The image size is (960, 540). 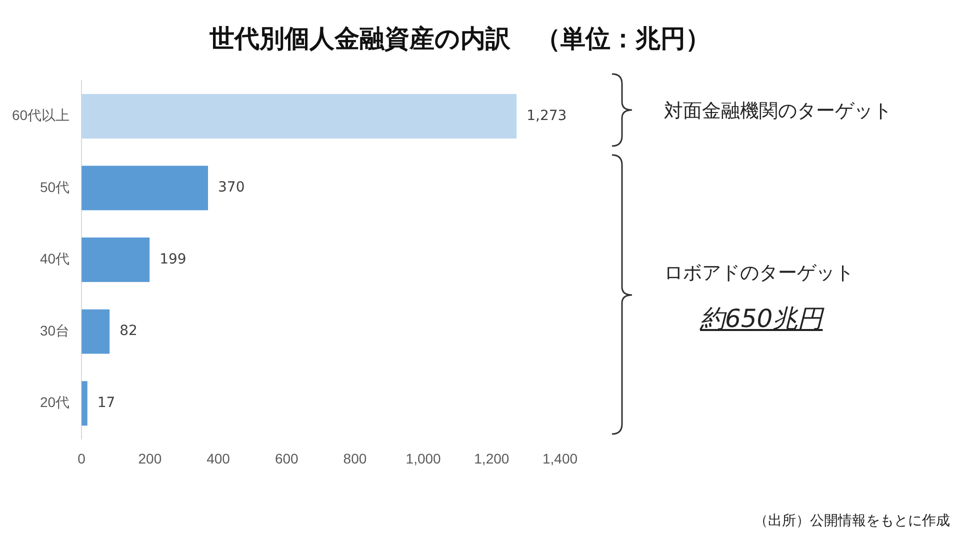 What do you see at coordinates (55, 330) in the screenshot?
I see `y-tick-label: 30台` at bounding box center [55, 330].